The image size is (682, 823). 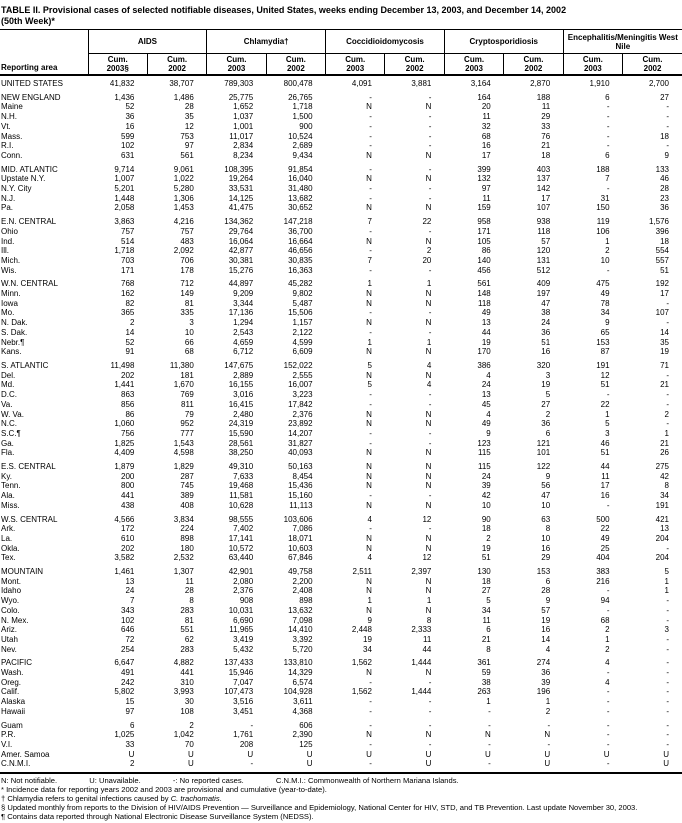 What do you see at coordinates (414, 64) in the screenshot?
I see `col-coccidioidomycosis-cum-2002: Cum. 2002` at bounding box center [414, 64].